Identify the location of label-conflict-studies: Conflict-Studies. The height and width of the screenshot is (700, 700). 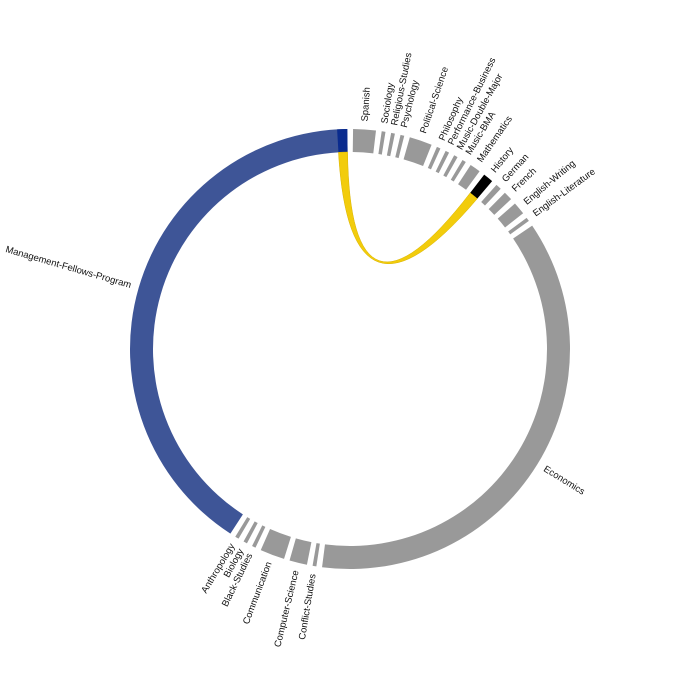
(308, 607).